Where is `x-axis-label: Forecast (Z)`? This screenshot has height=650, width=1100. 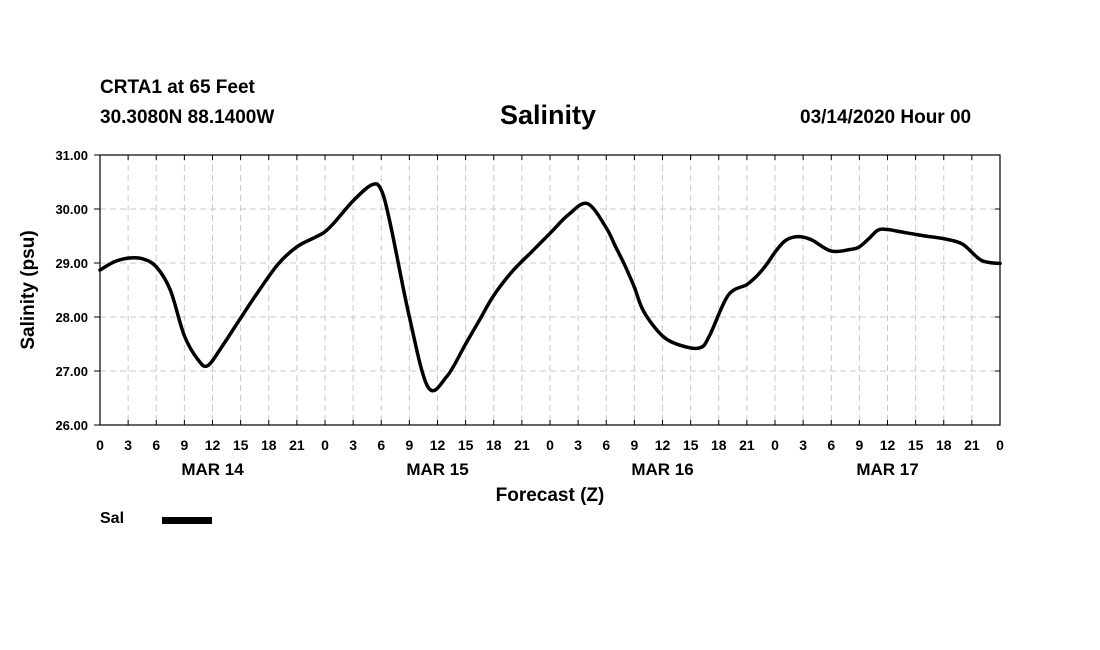
x-axis-label: Forecast (Z) is located at coordinates (550, 495).